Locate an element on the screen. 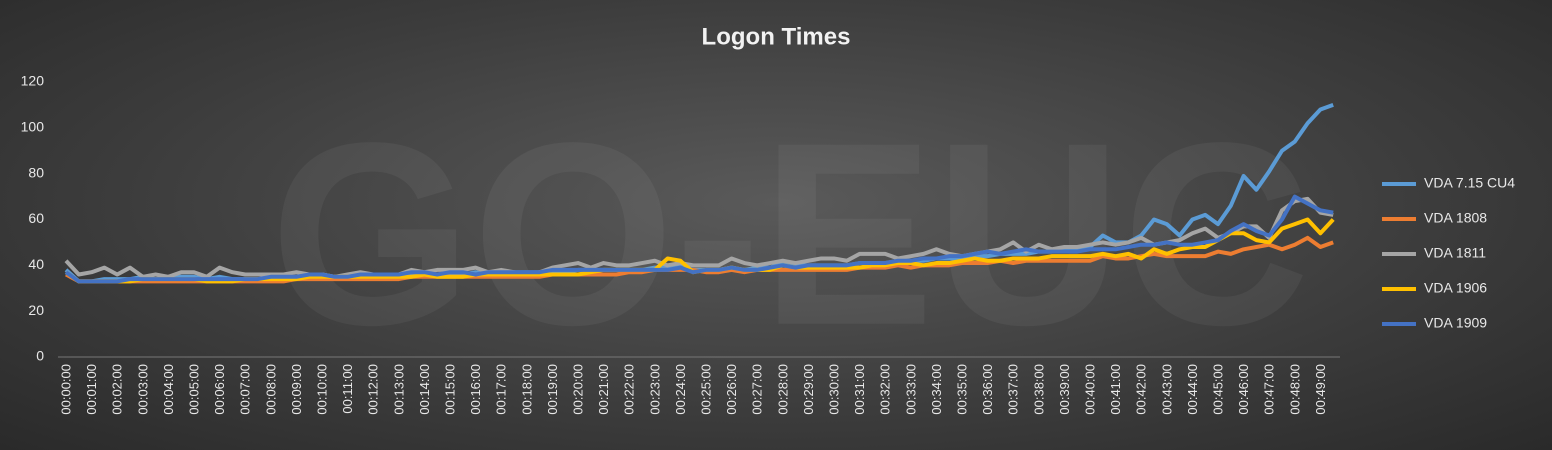  x-tick-label: 00:18:00 is located at coordinates (526, 389).